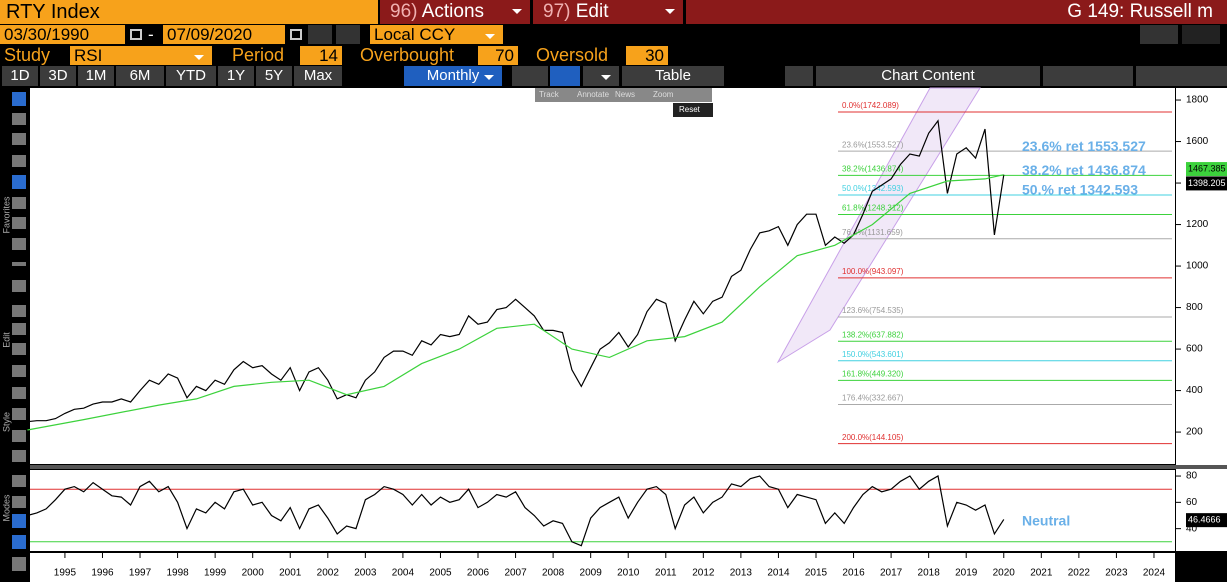  What do you see at coordinates (6, 215) in the screenshot?
I see `side-label: Favorites` at bounding box center [6, 215].